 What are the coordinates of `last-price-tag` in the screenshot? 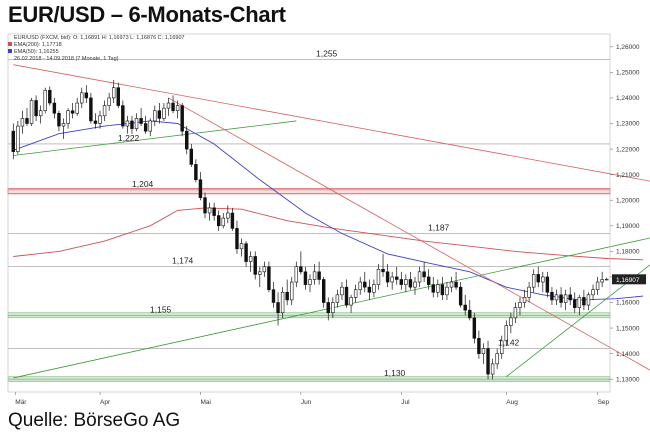 It's located at (629, 279).